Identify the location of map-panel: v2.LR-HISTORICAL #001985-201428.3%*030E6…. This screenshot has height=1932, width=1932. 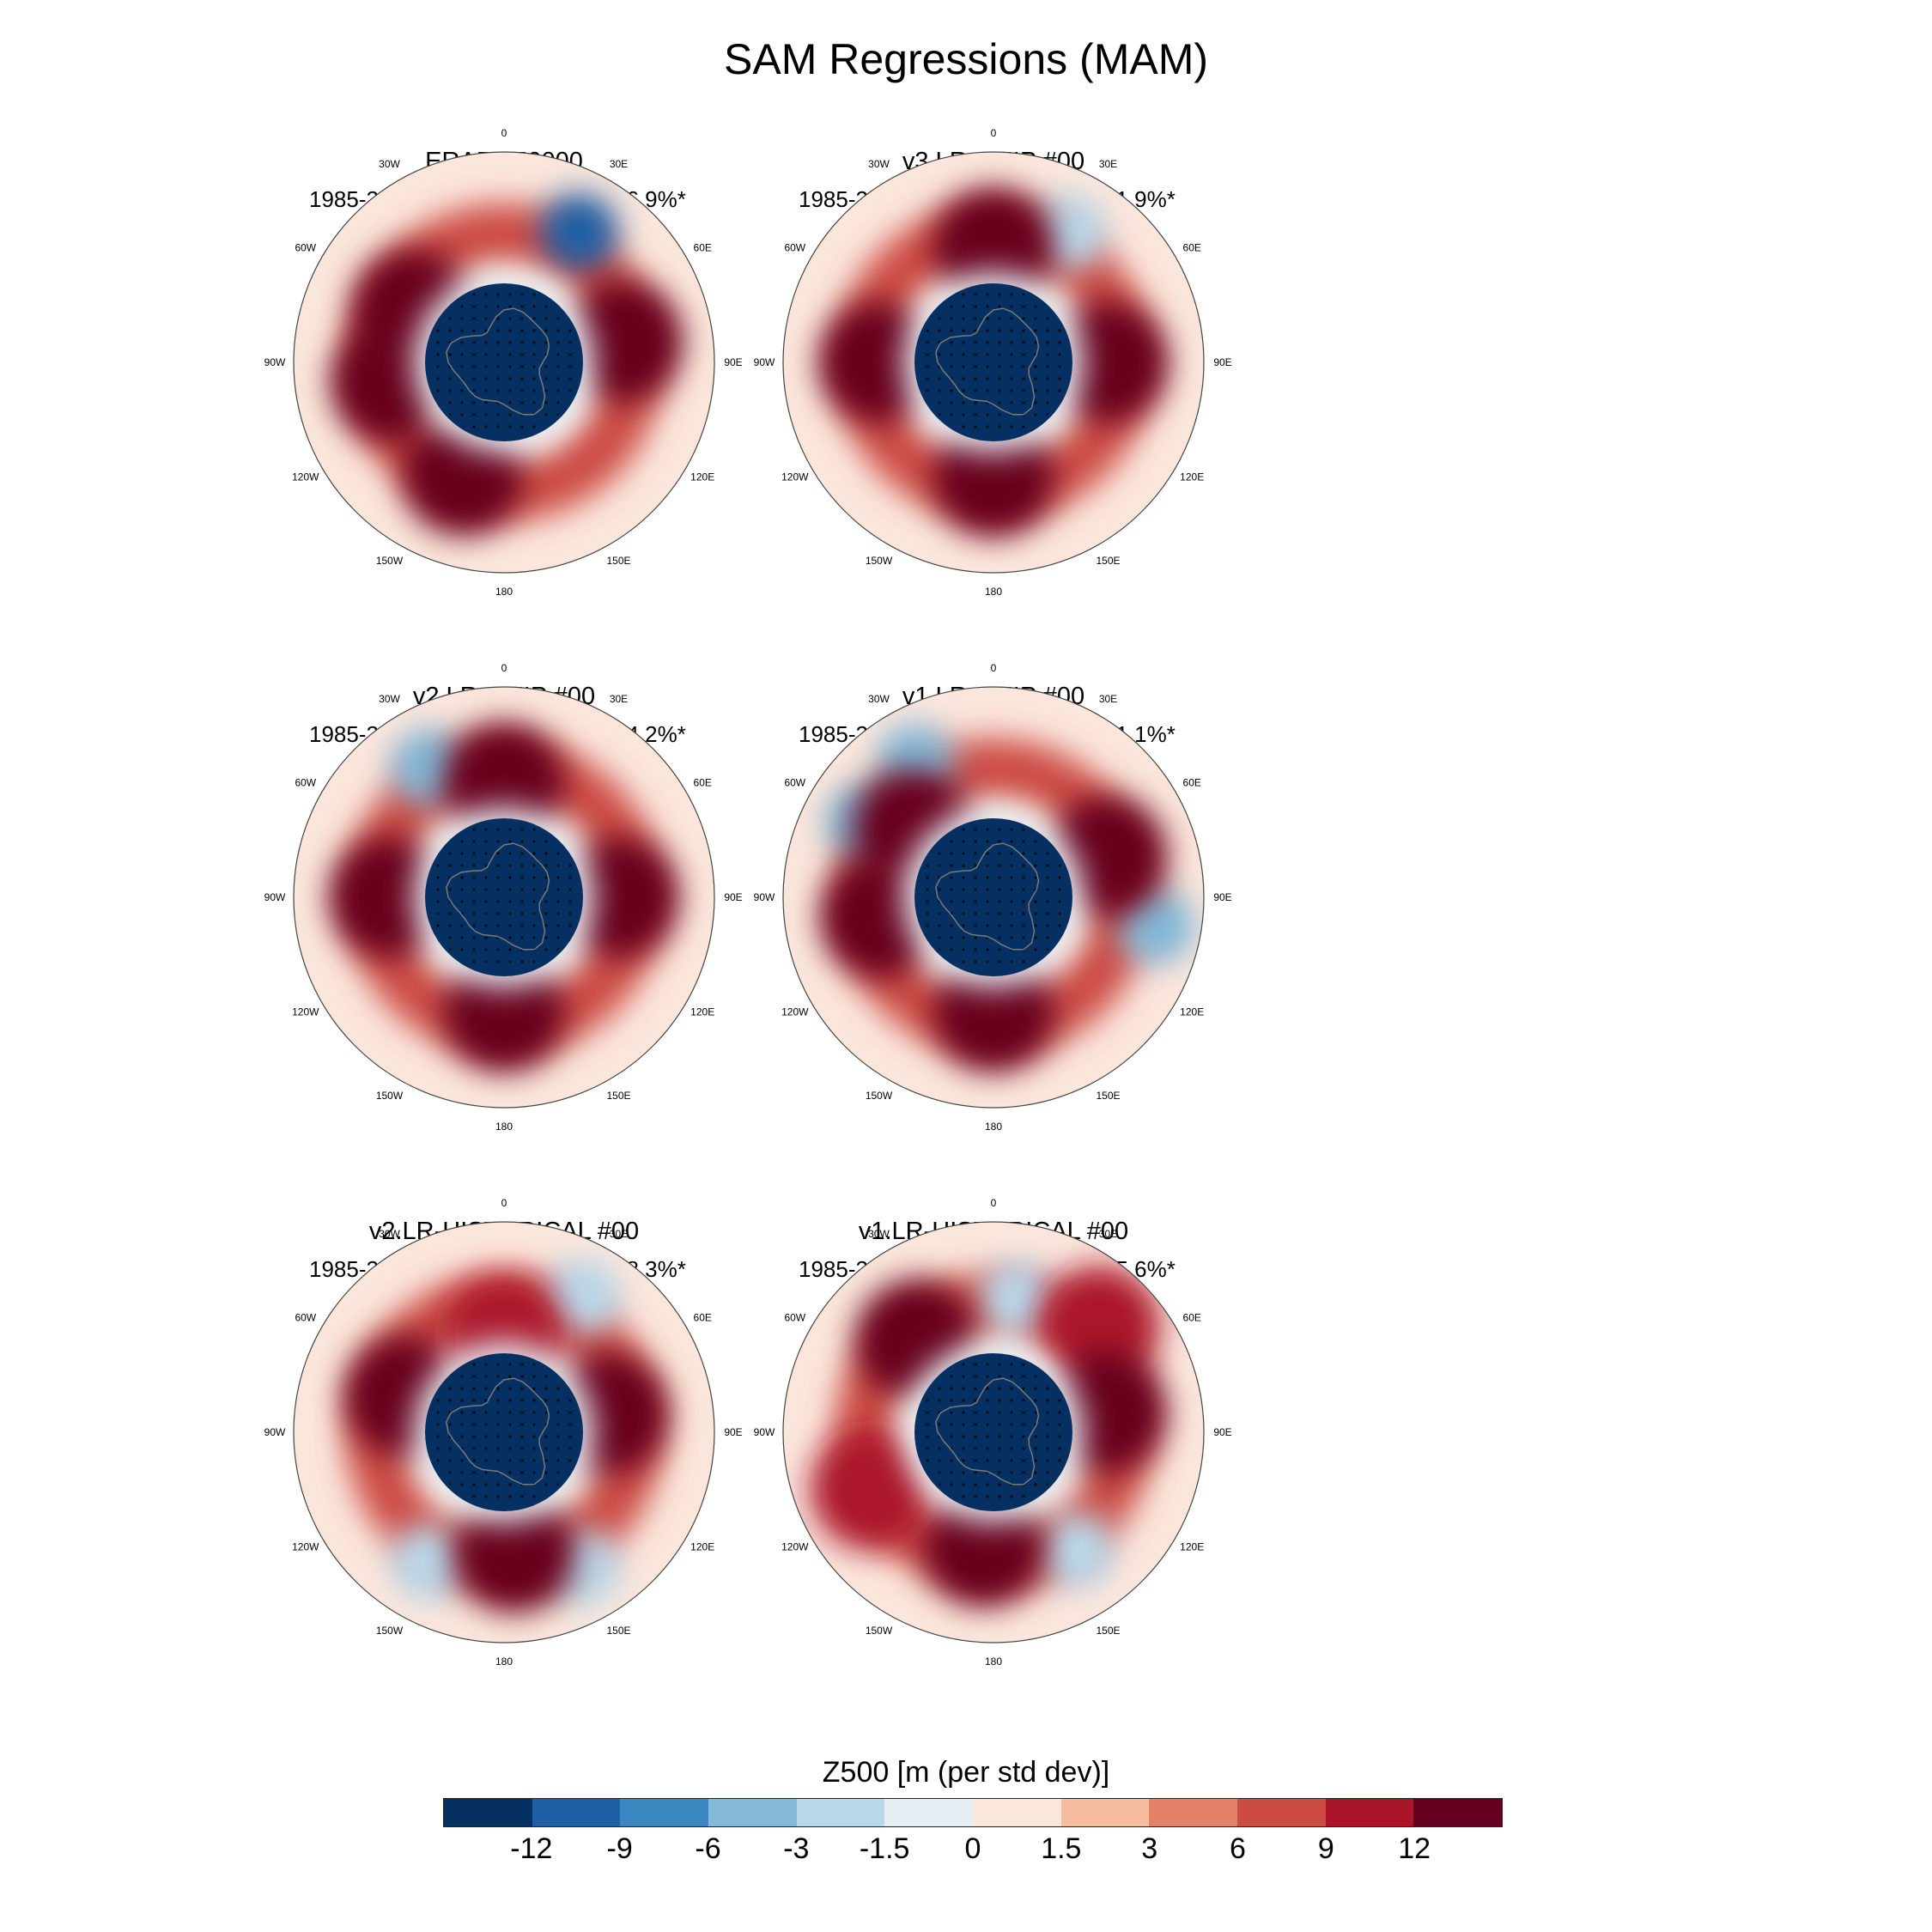
(565, 1448).